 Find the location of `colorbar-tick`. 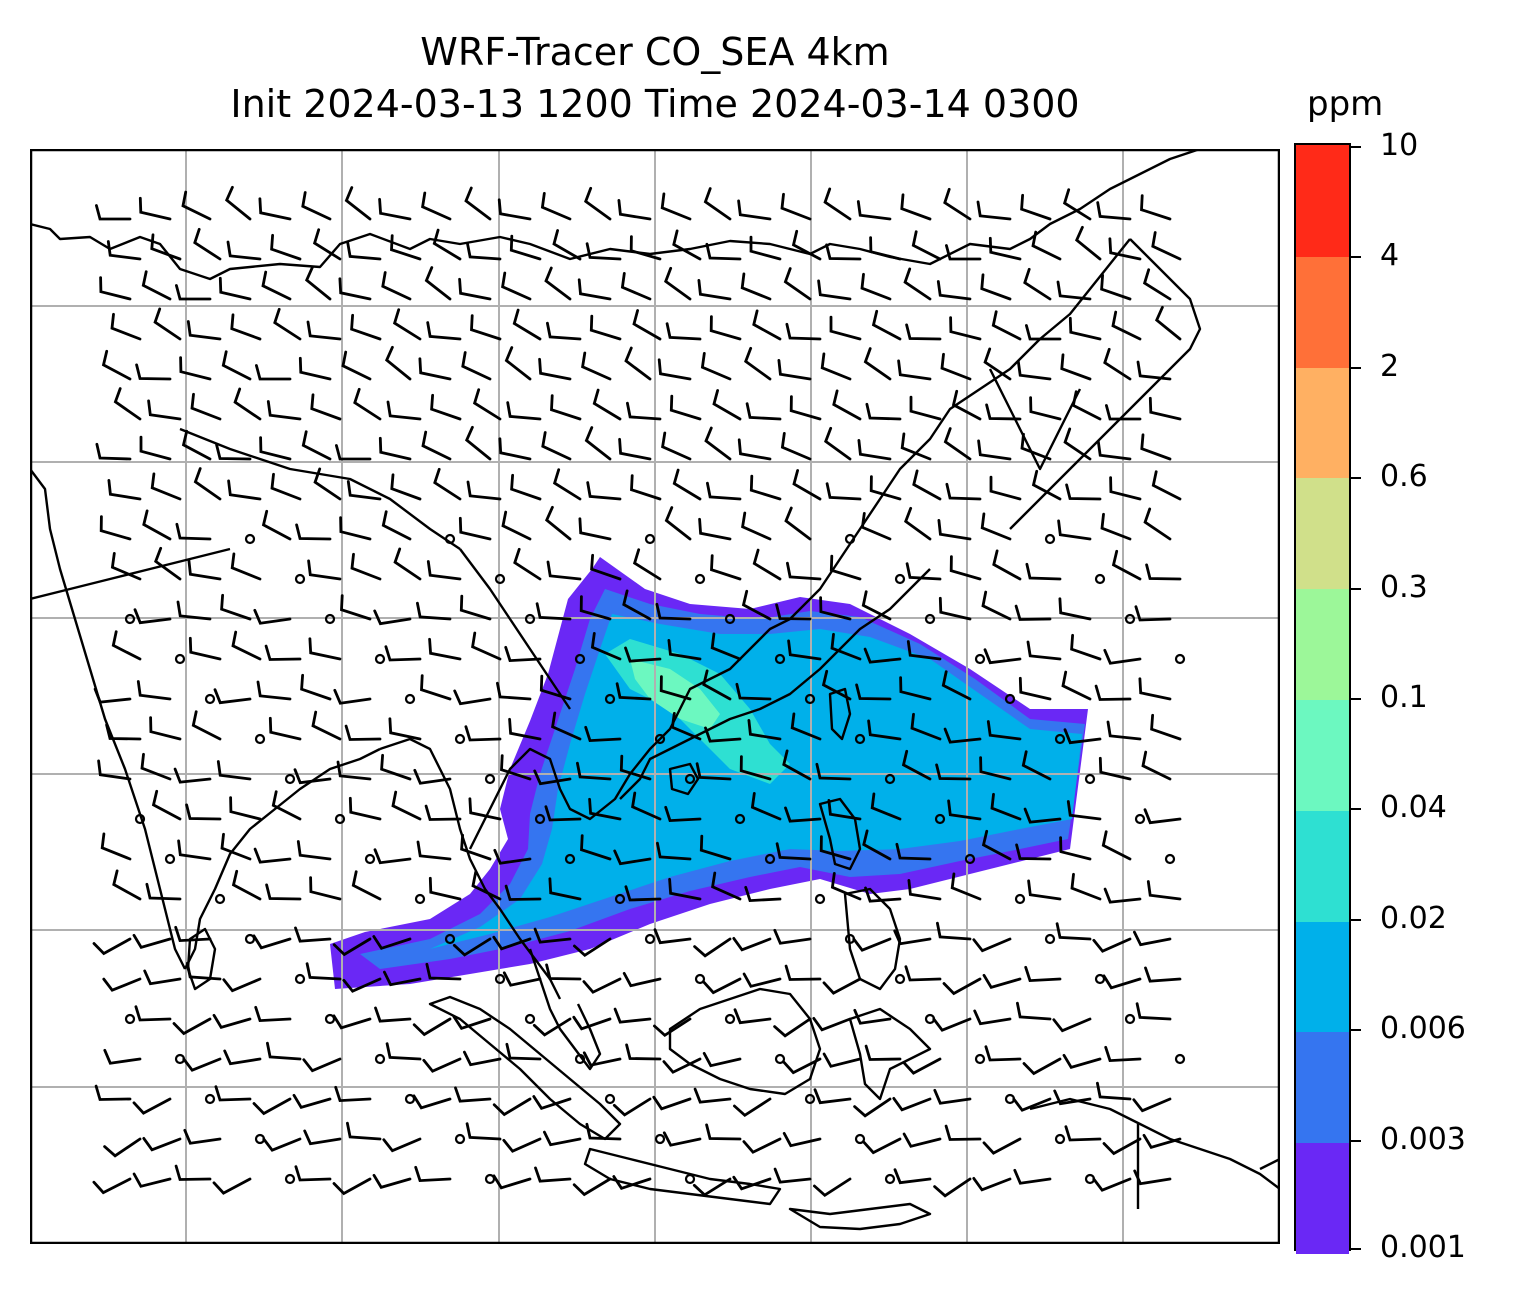

colorbar-tick is located at coordinates (1356, 367).